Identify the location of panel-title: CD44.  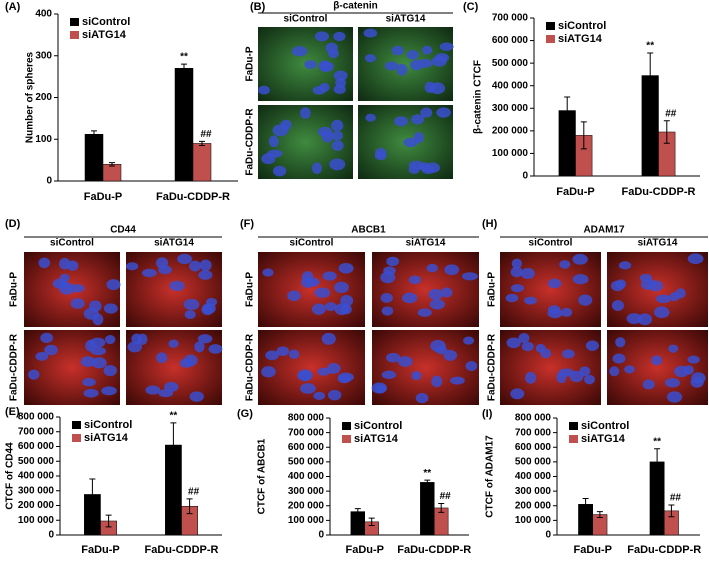
(123, 230).